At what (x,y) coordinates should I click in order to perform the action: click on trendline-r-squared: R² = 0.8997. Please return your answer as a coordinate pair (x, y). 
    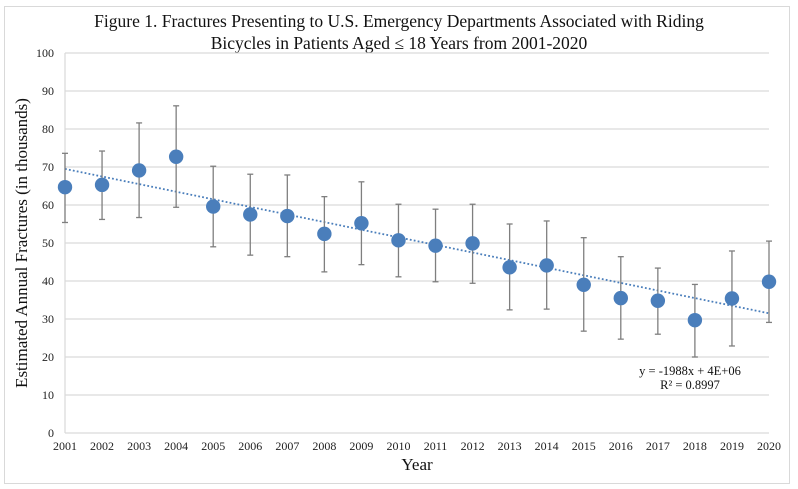
    Looking at the image, I should click on (690, 385).